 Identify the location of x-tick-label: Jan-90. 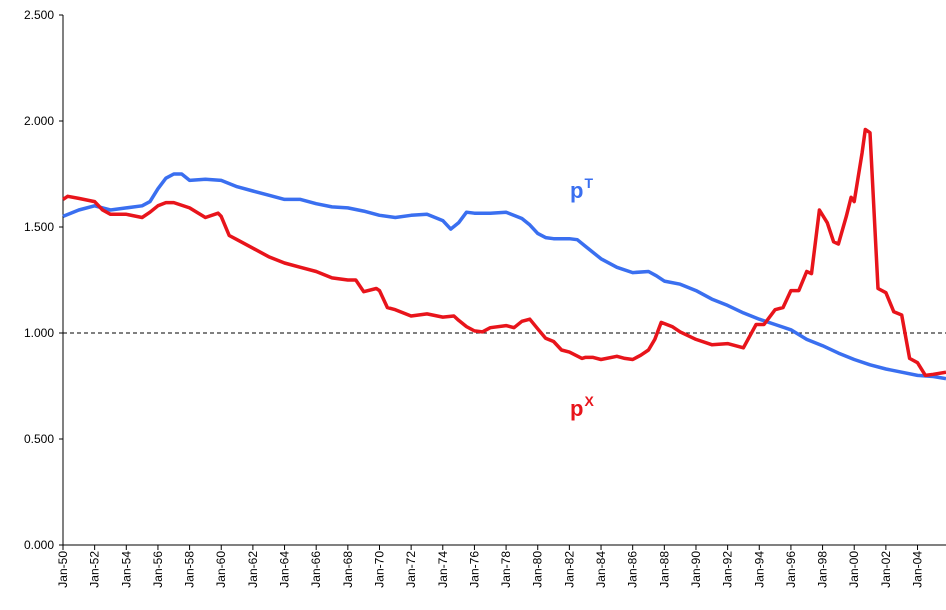
(696, 569).